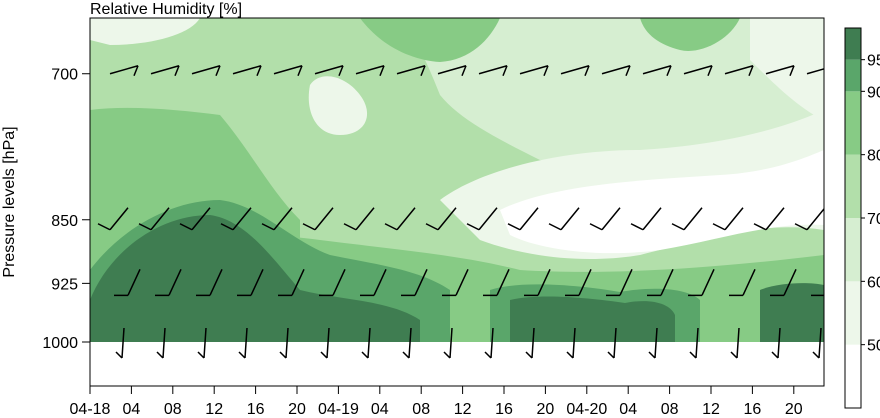 The height and width of the screenshot is (418, 880). Describe the element at coordinates (873, 92) in the screenshot. I see `colorbar-tick-label: 90` at that location.